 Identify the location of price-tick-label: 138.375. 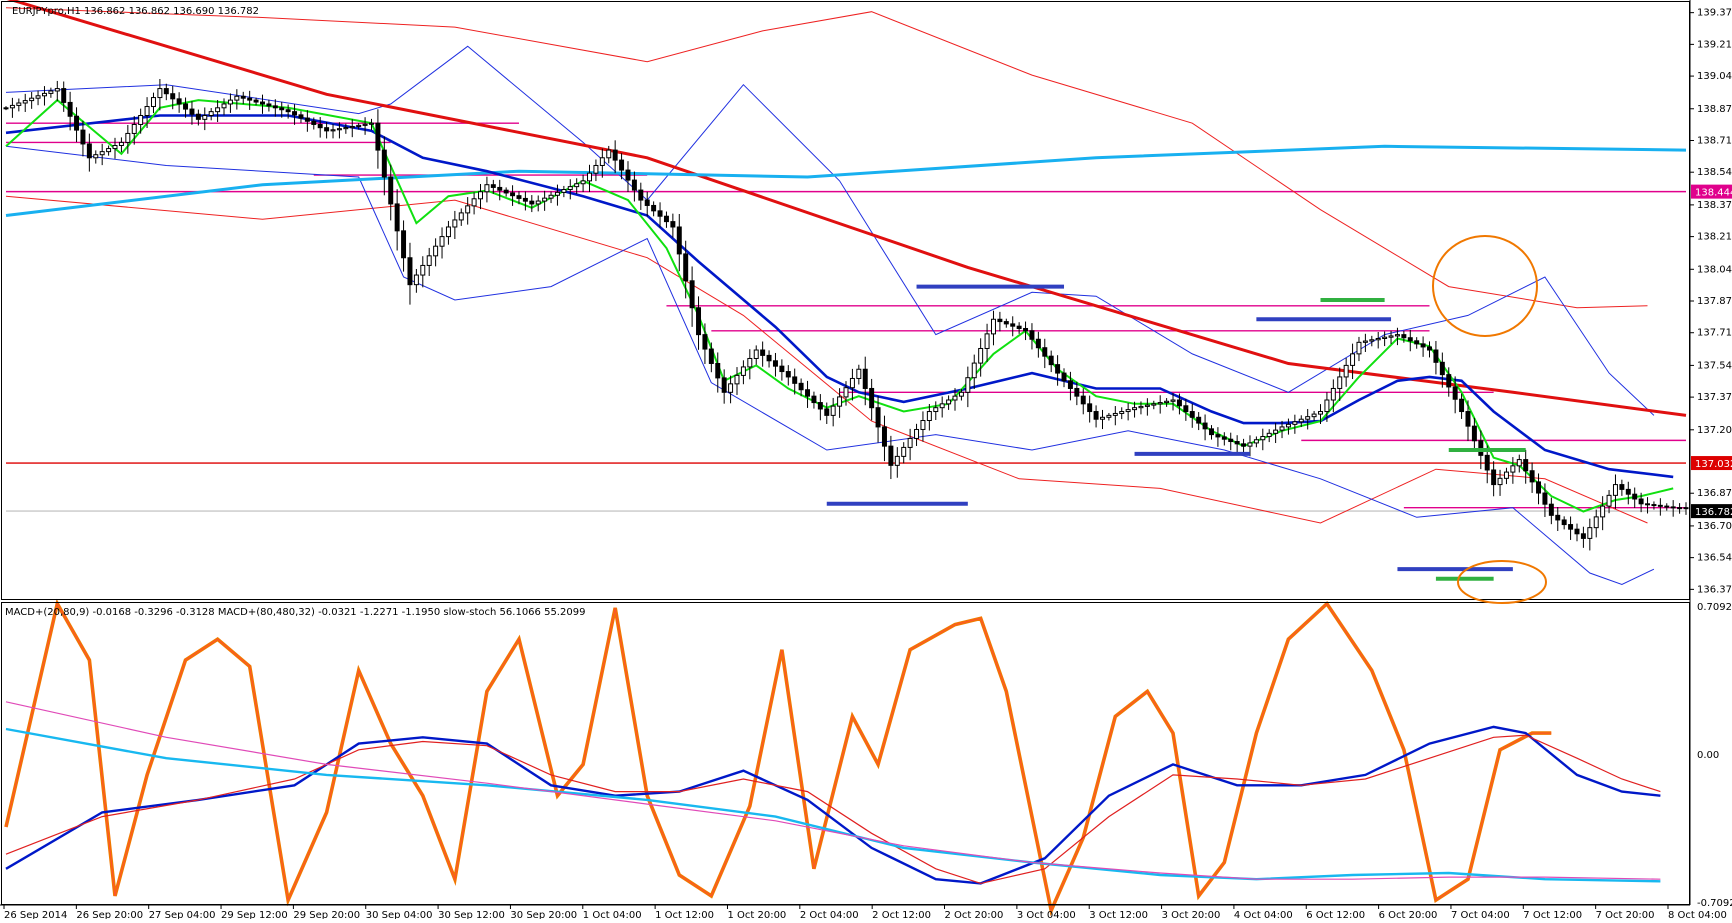
(1714, 205).